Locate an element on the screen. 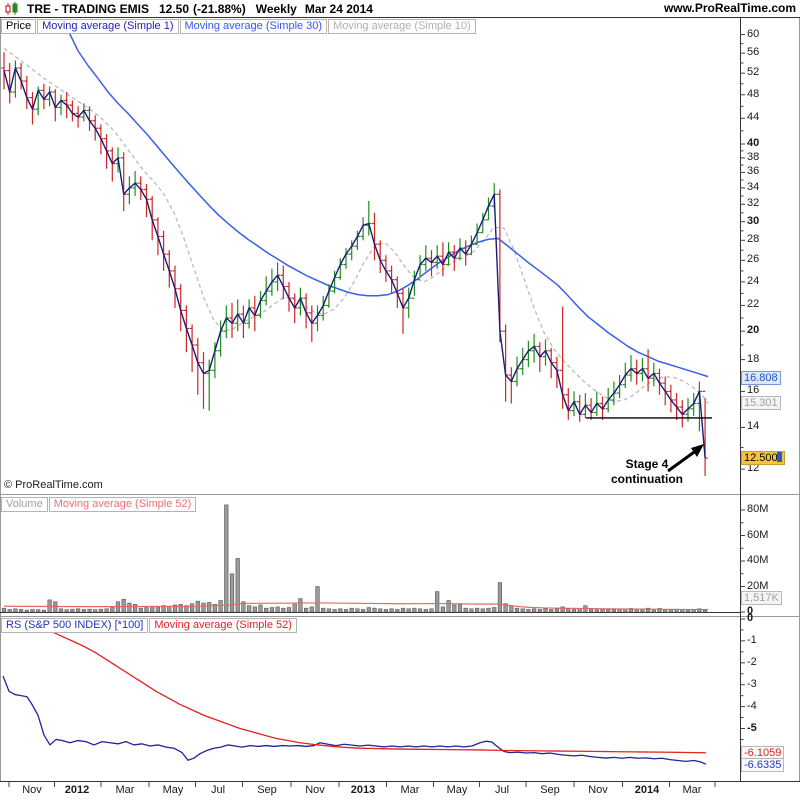 This screenshot has height=800, width=800. rs-axis-label: -3 is located at coordinates (752, 683).